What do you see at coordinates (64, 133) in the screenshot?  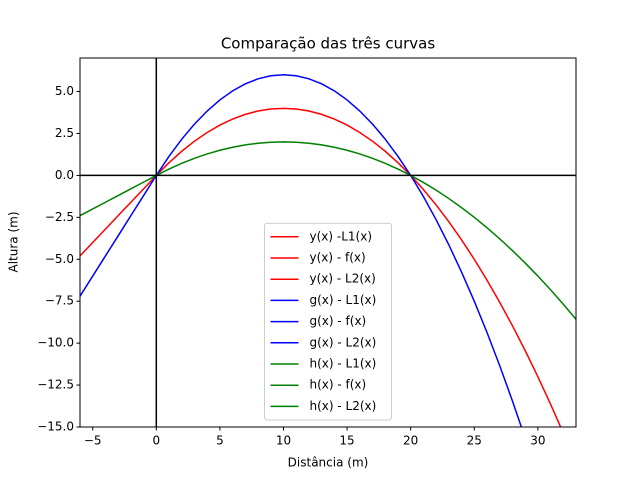 I see `y-tick-label: 2.5` at bounding box center [64, 133].